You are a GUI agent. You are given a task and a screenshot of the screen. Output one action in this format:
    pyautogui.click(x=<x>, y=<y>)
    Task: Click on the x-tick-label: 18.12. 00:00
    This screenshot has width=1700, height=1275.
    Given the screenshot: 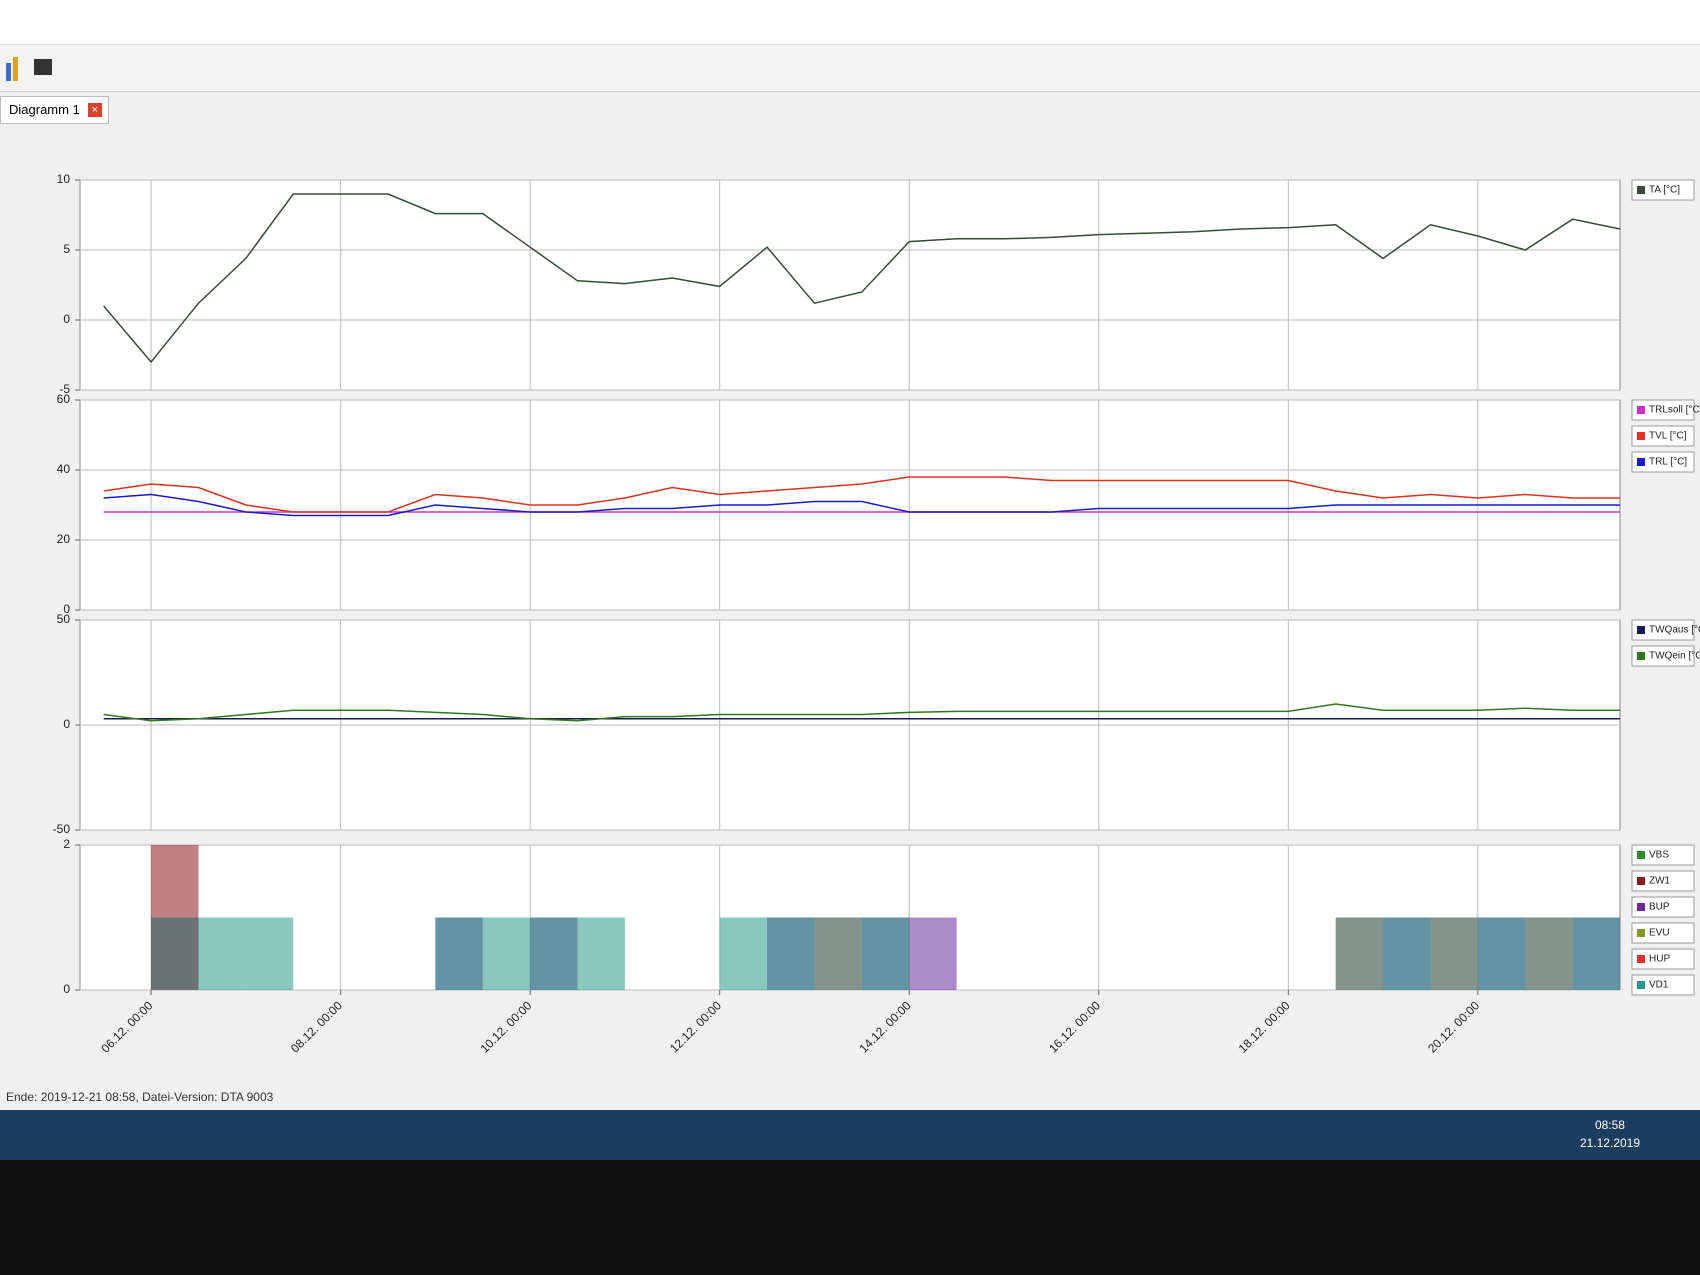 What is the action you would take?
    pyautogui.click(x=1264, y=1026)
    